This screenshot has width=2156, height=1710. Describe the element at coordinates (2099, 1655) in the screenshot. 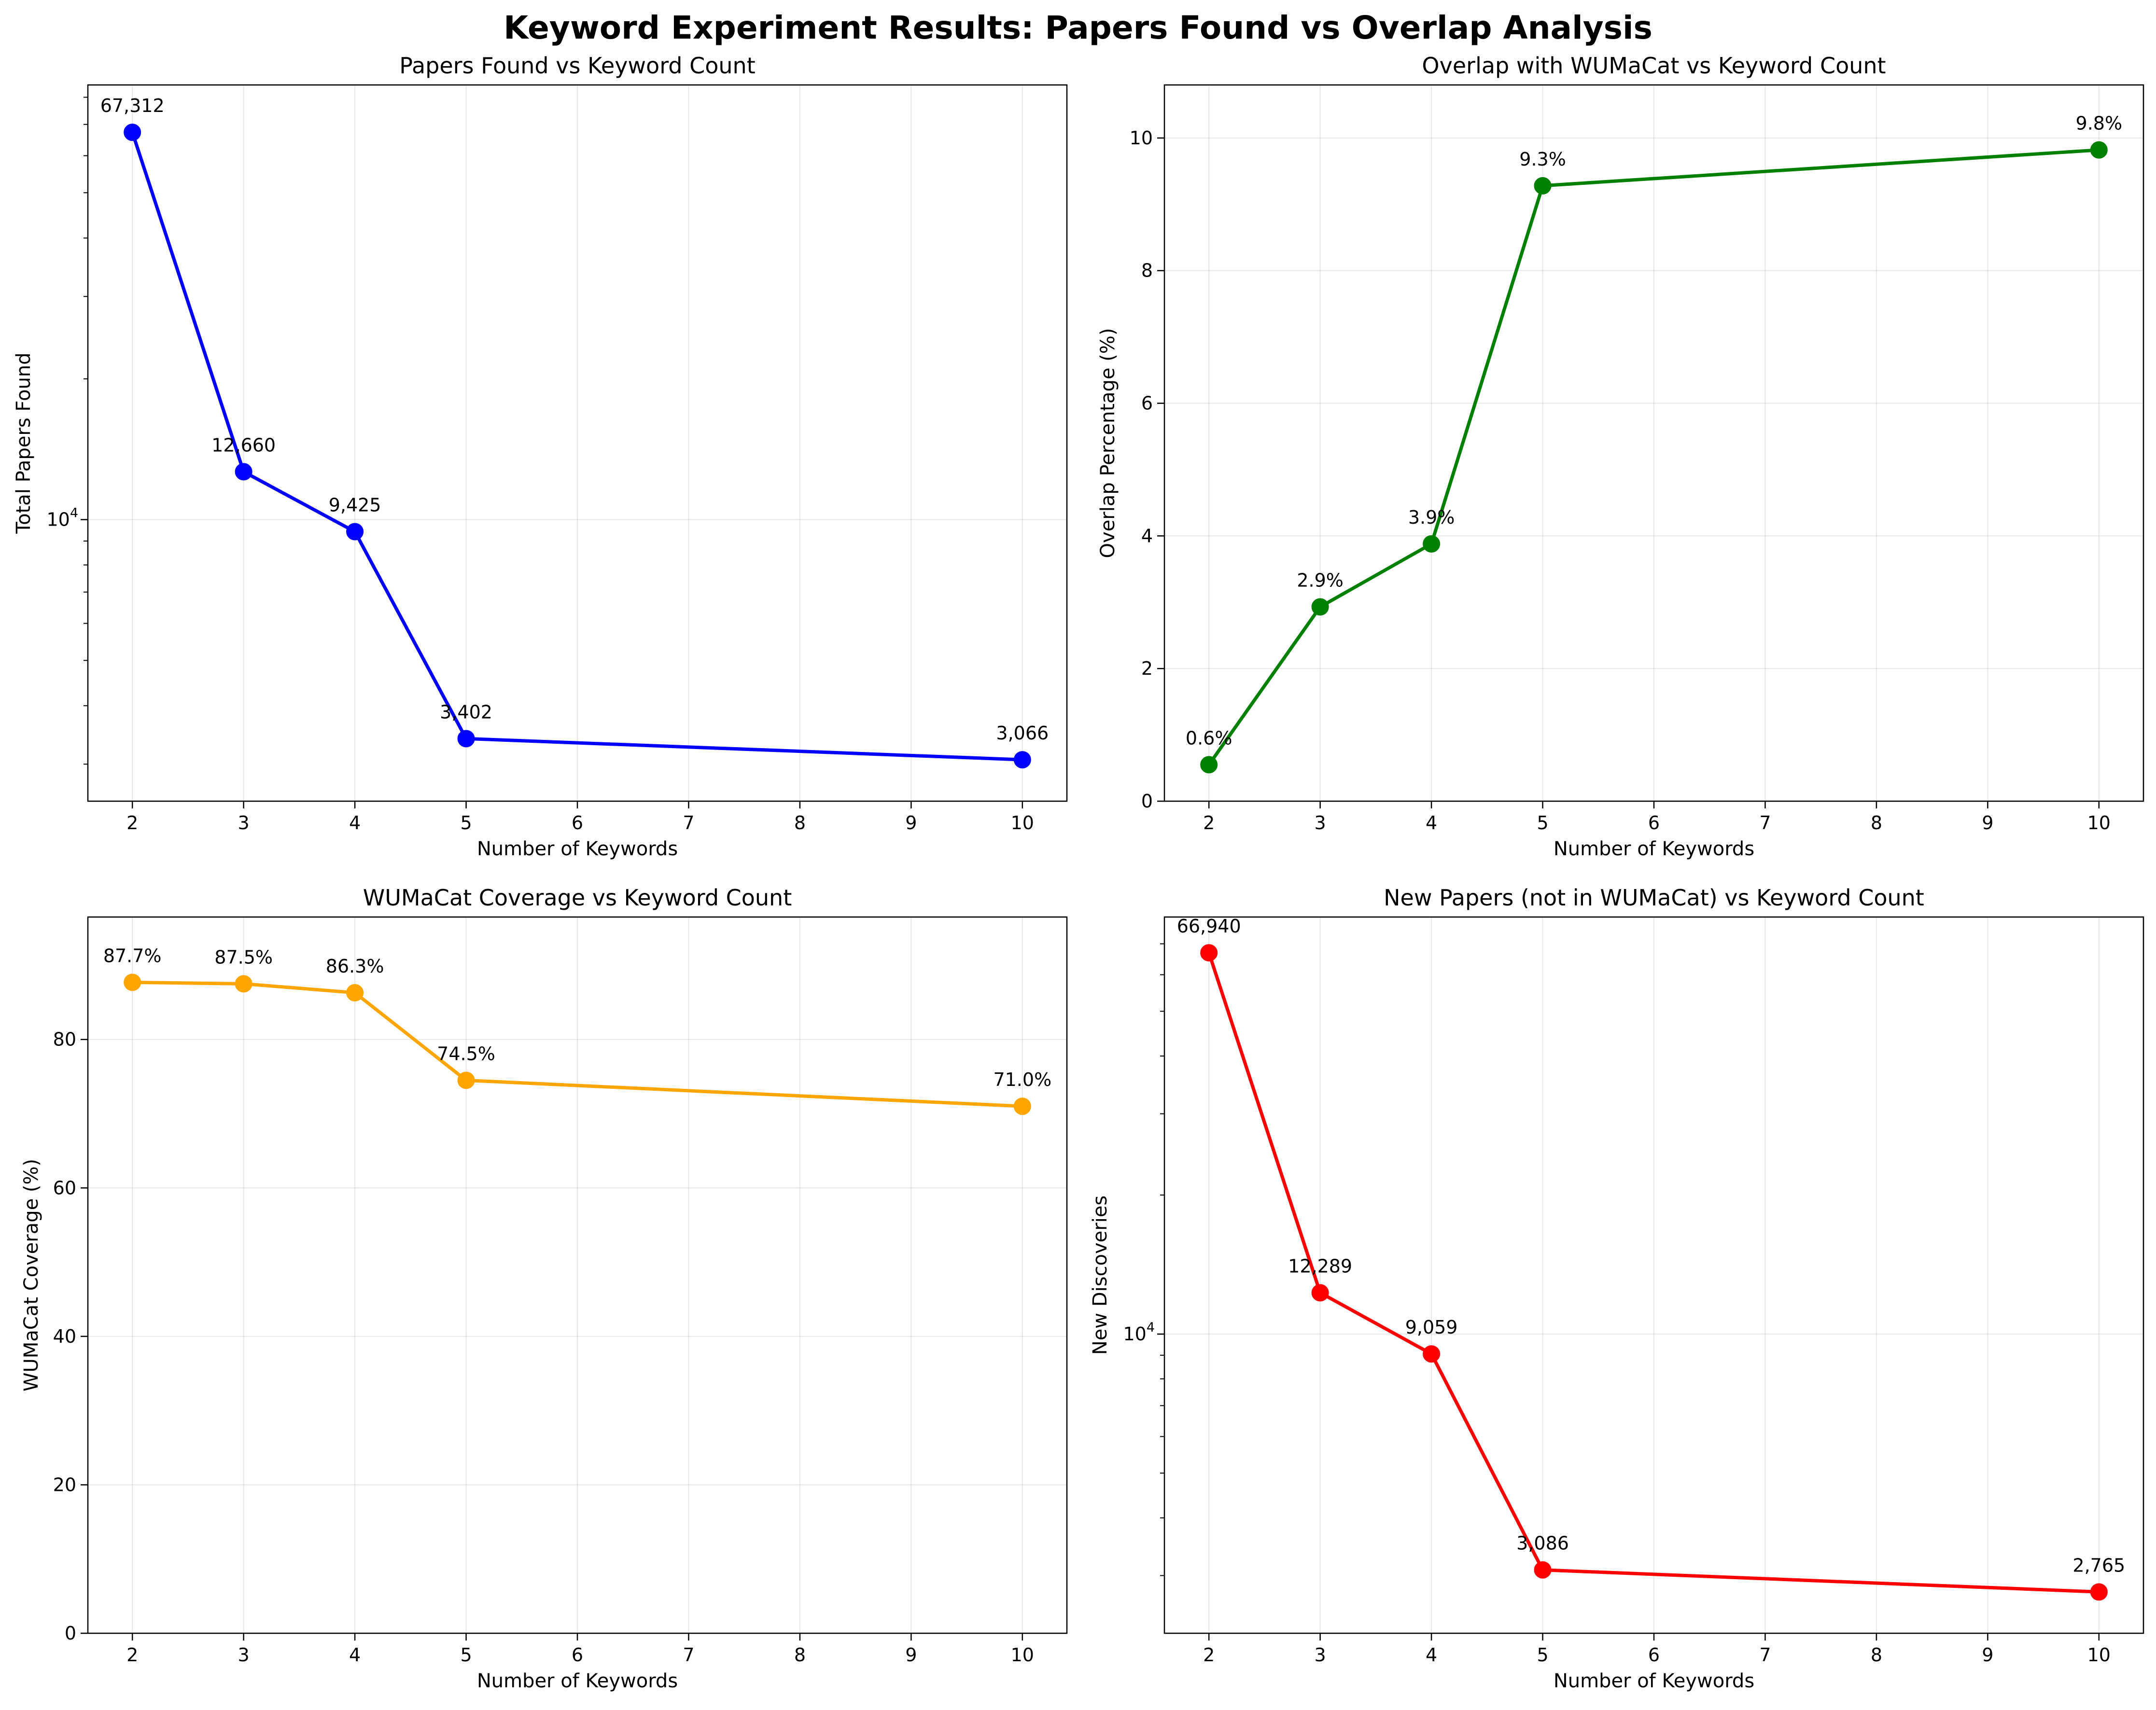

I see `new-papers-xtick-label-10: 10` at that location.